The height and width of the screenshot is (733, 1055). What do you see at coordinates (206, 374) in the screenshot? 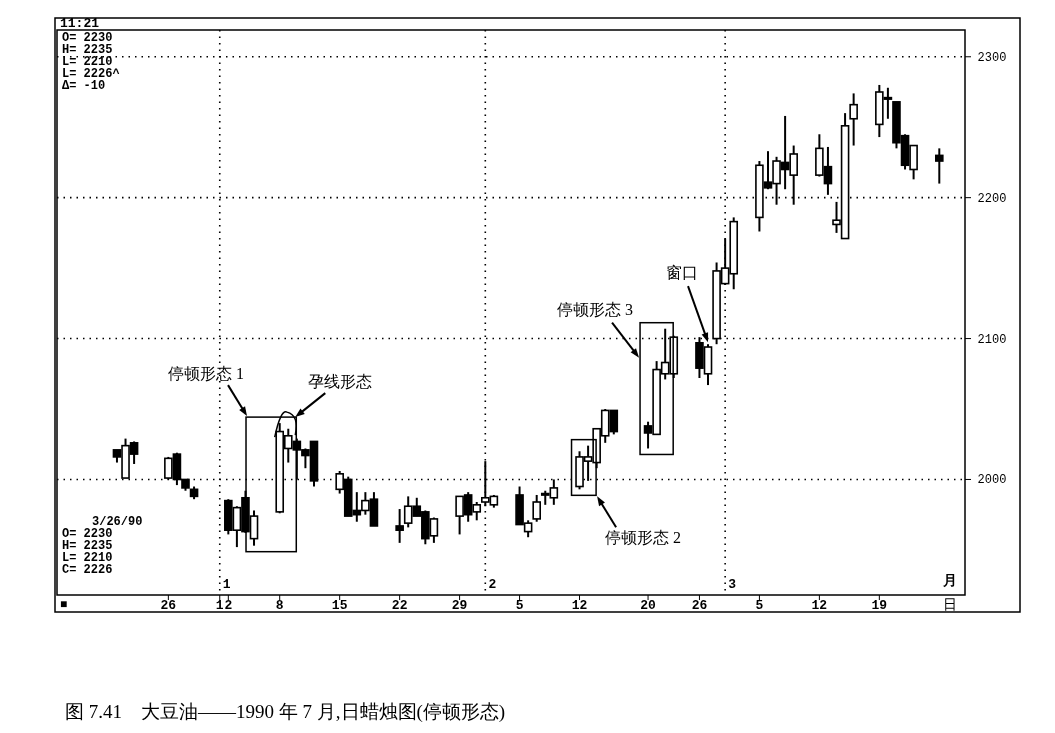
I see `annotation: 停顿形态 1` at bounding box center [206, 374].